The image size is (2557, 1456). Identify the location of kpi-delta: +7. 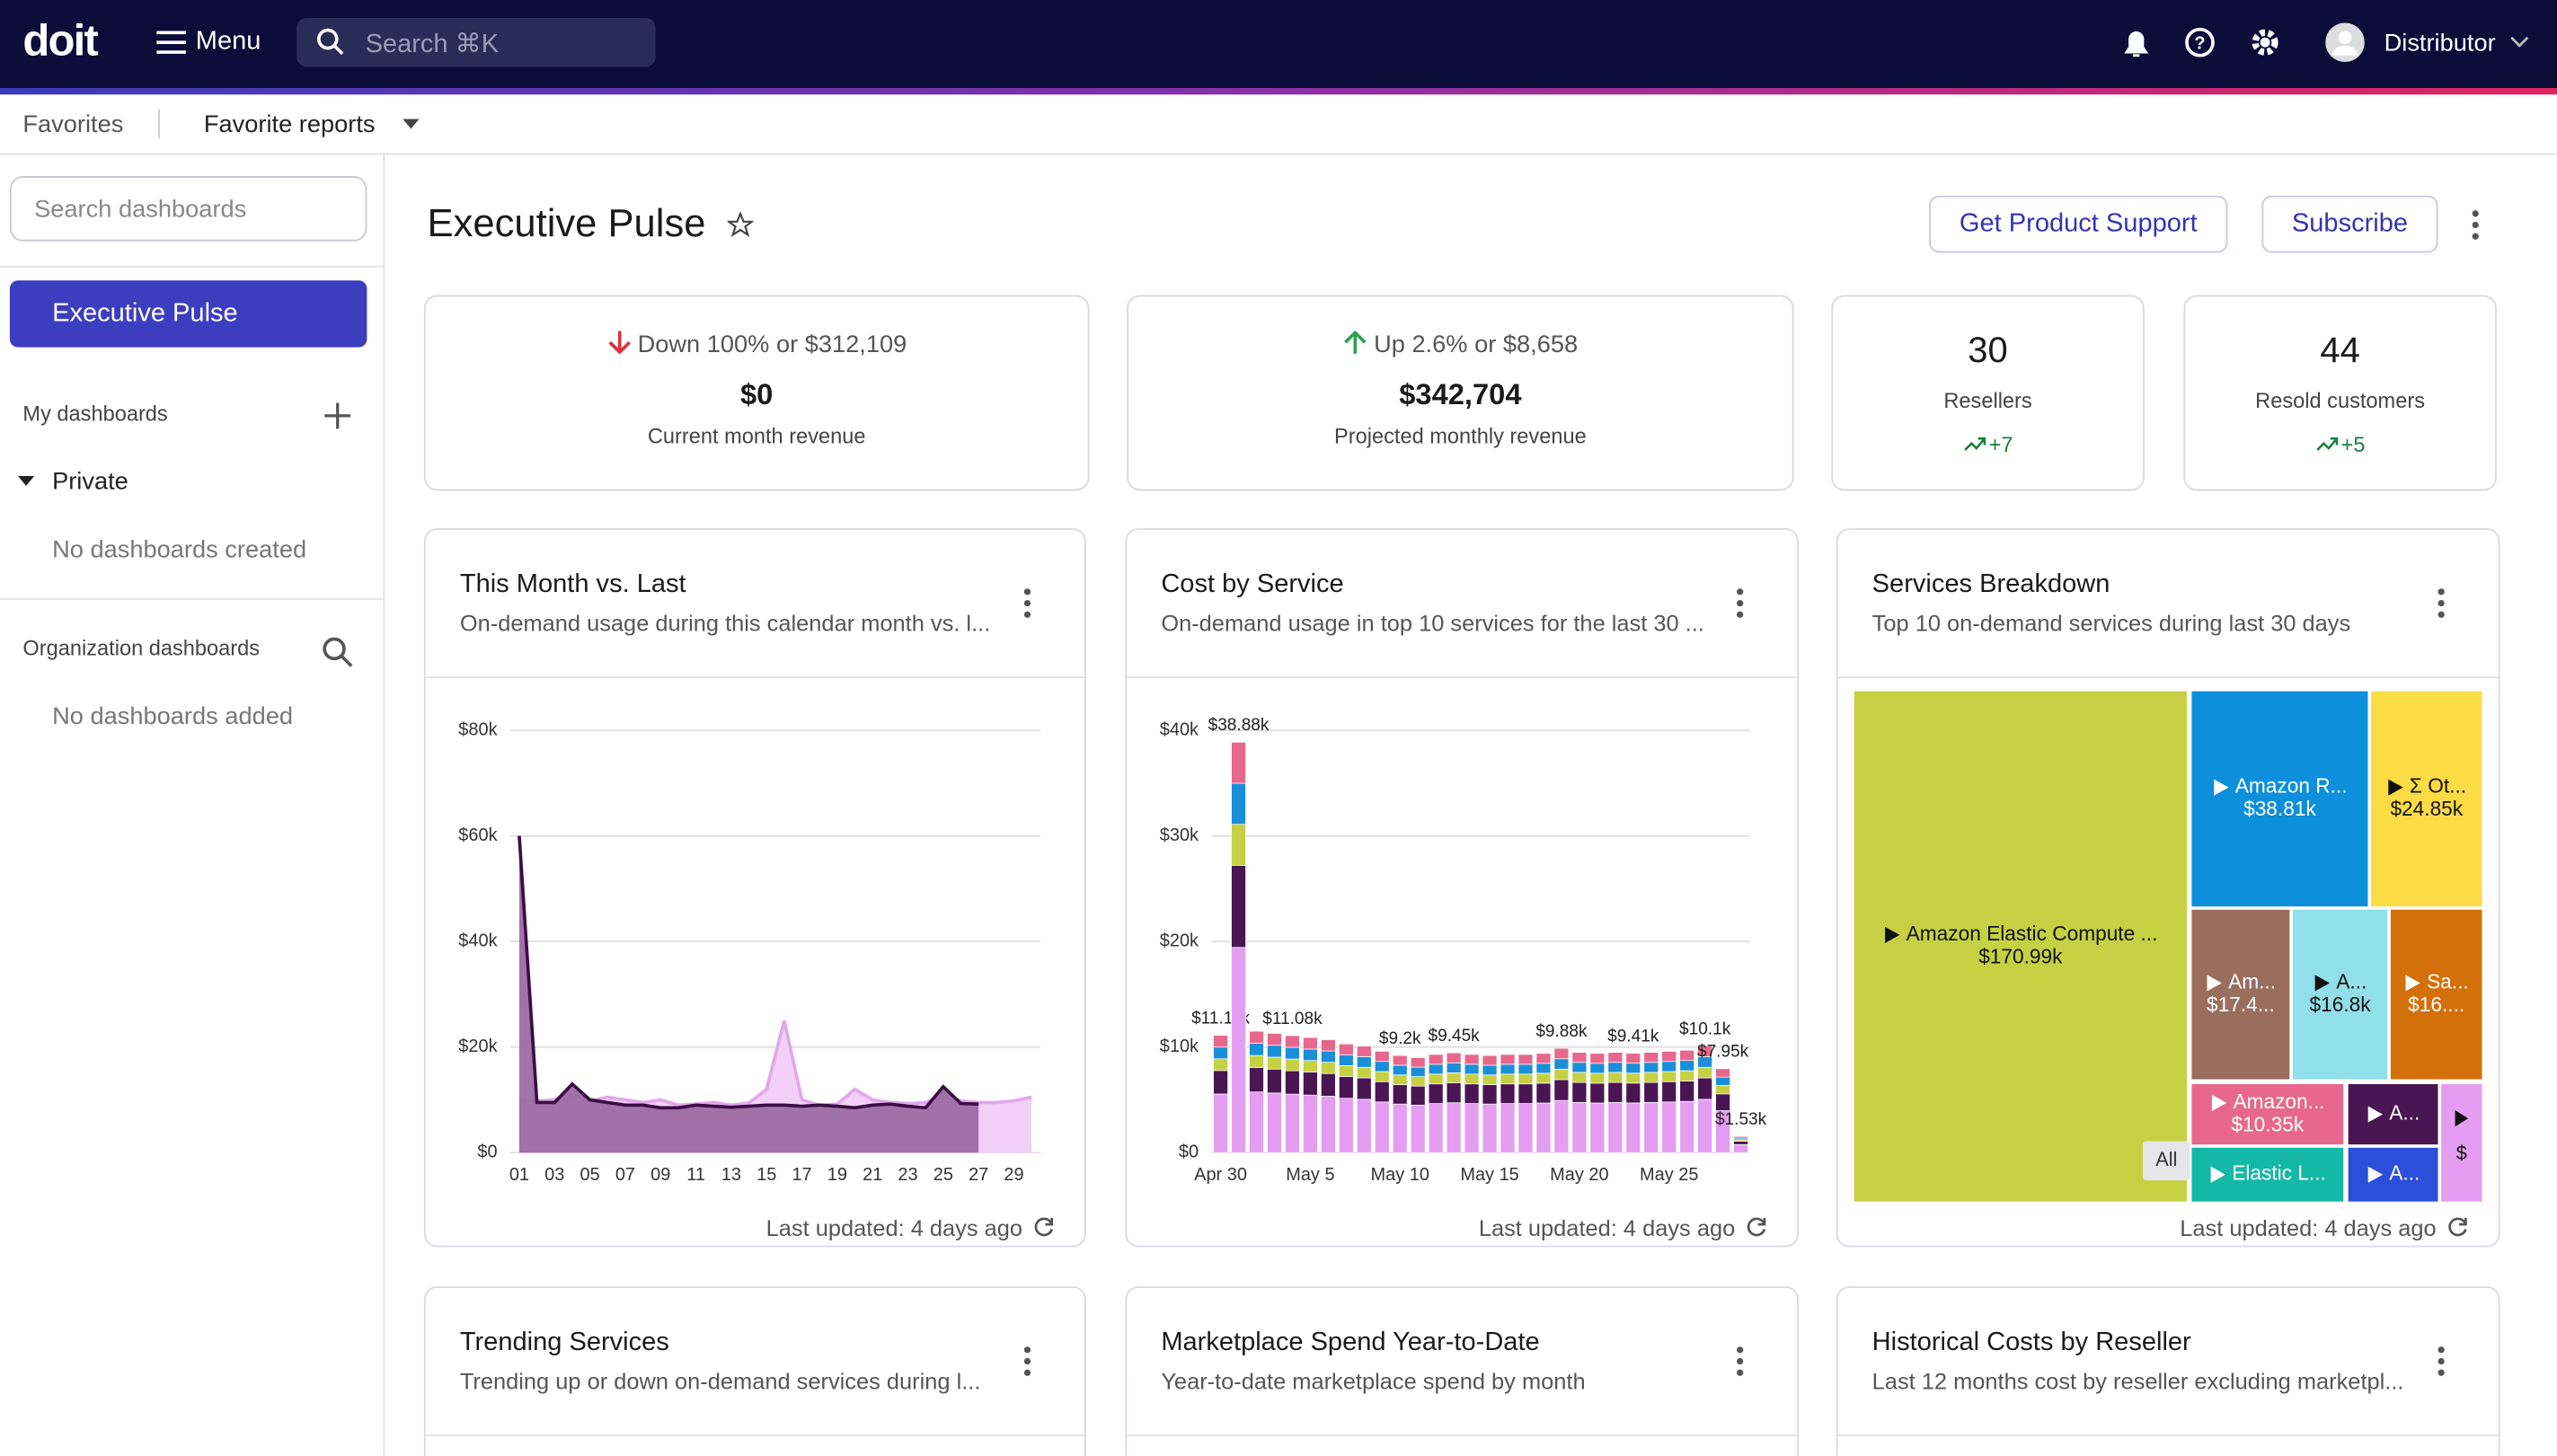
(1987, 444).